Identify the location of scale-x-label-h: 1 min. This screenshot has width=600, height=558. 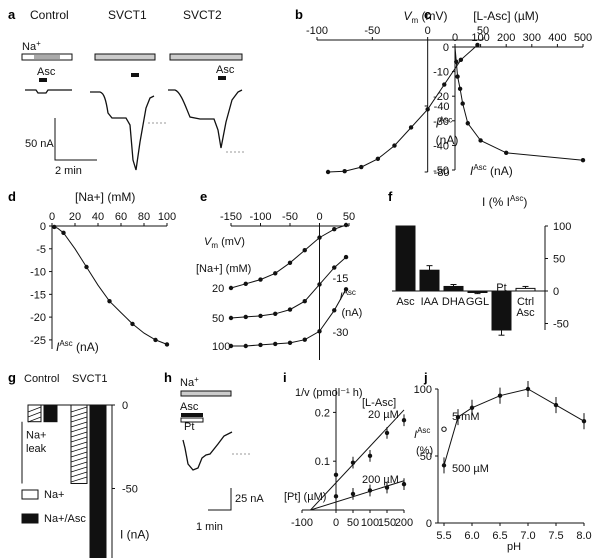
(209, 527).